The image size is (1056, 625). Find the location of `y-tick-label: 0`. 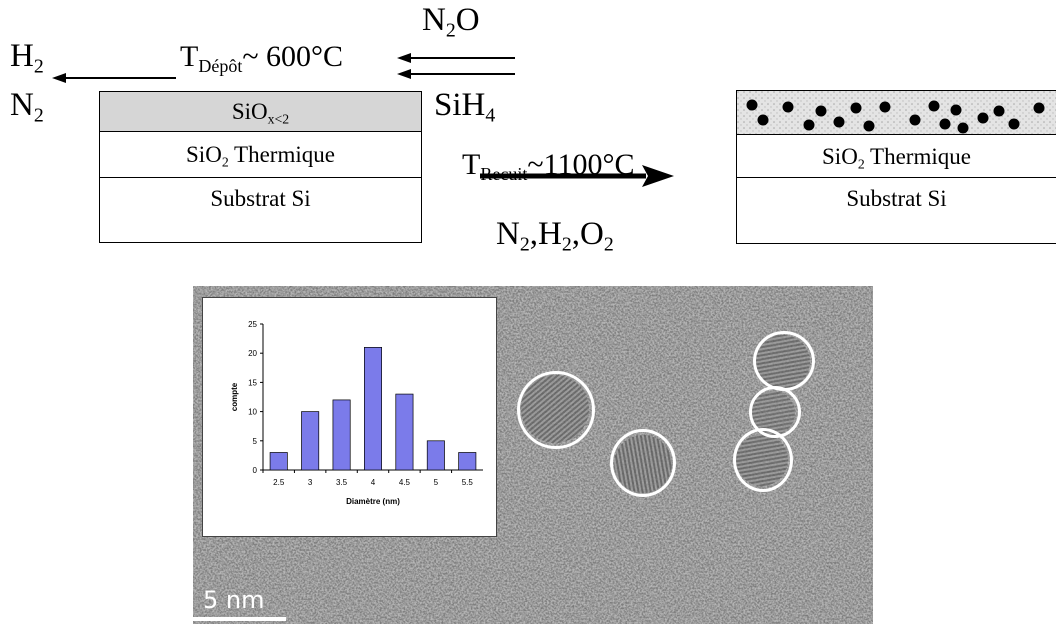

y-tick-label: 0 is located at coordinates (255, 470).